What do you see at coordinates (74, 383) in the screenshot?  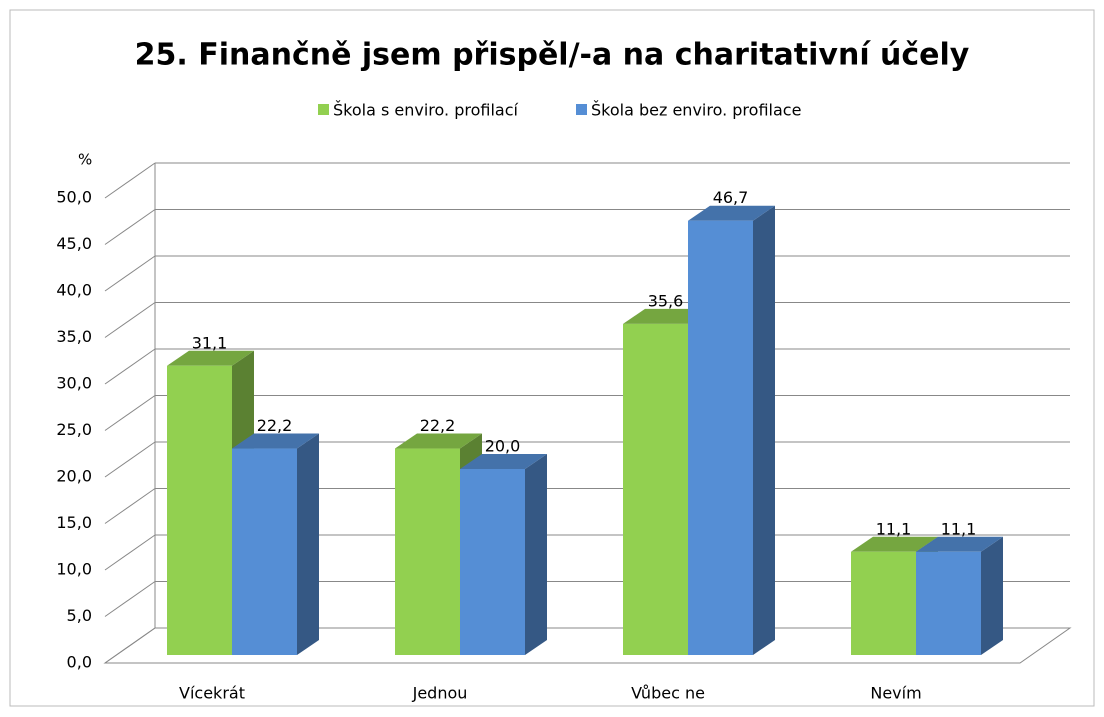 I see `y-tick-label: 30,0` at bounding box center [74, 383].